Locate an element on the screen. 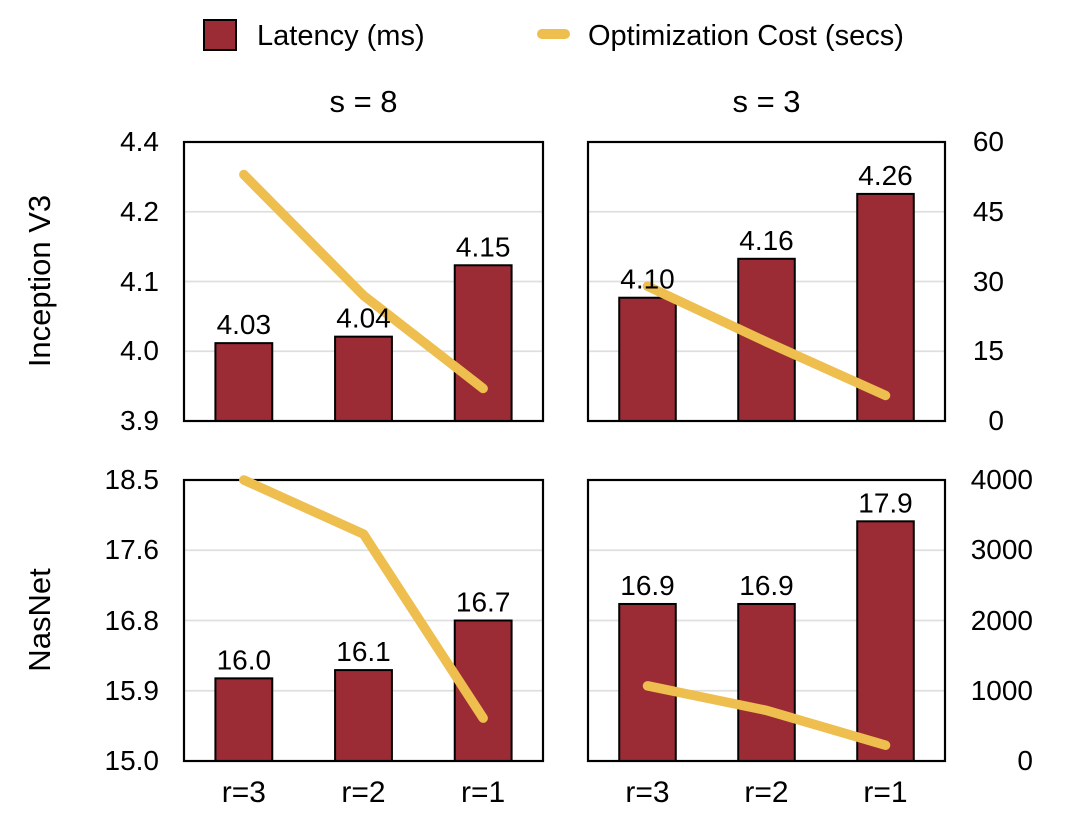 The image size is (1066, 826). latency-bar-swatch is located at coordinates (220, 35).